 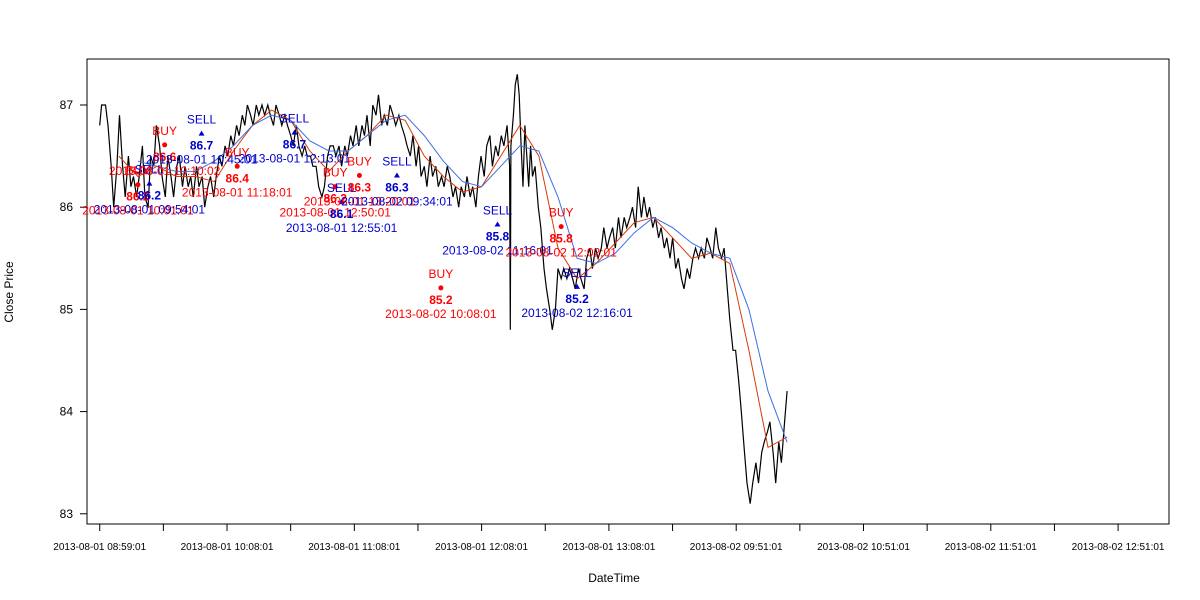 What do you see at coordinates (99, 547) in the screenshot?
I see `x-tick-label: 2013-08-01 08:59:01` at bounding box center [99, 547].